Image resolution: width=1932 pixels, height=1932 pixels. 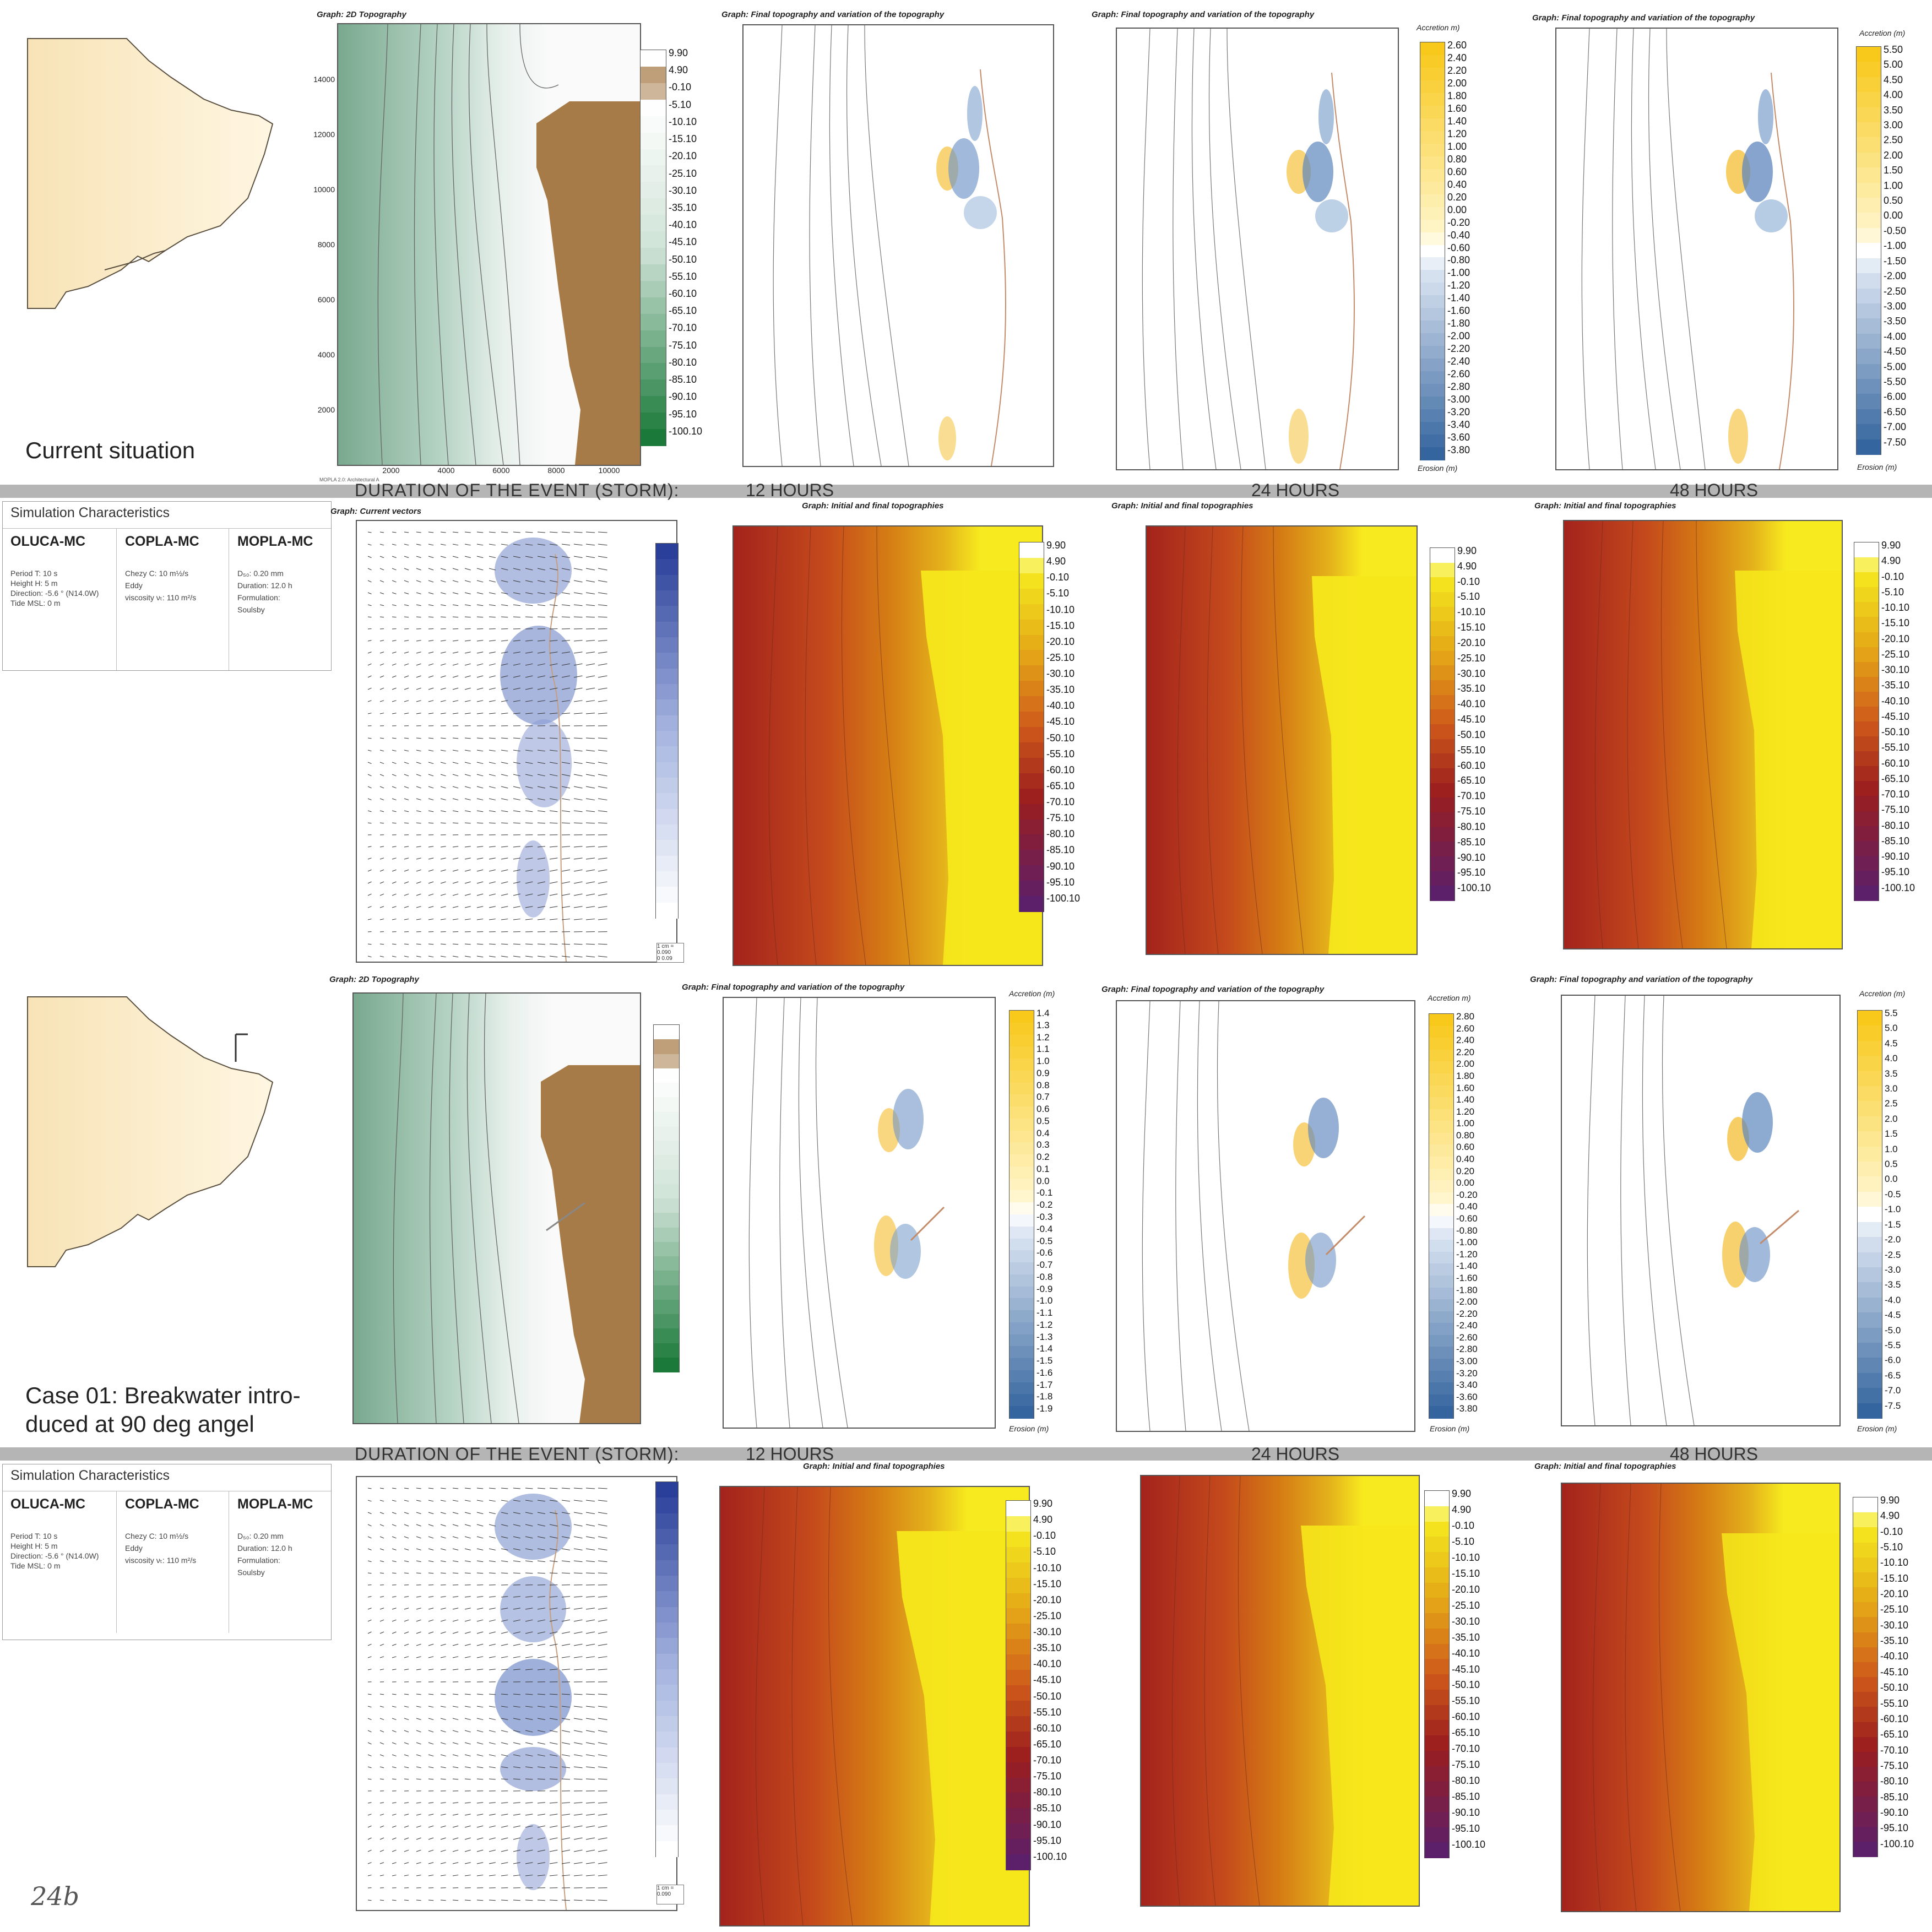 I want to click on colorbar-label: -85.10, so click(x=1895, y=840).